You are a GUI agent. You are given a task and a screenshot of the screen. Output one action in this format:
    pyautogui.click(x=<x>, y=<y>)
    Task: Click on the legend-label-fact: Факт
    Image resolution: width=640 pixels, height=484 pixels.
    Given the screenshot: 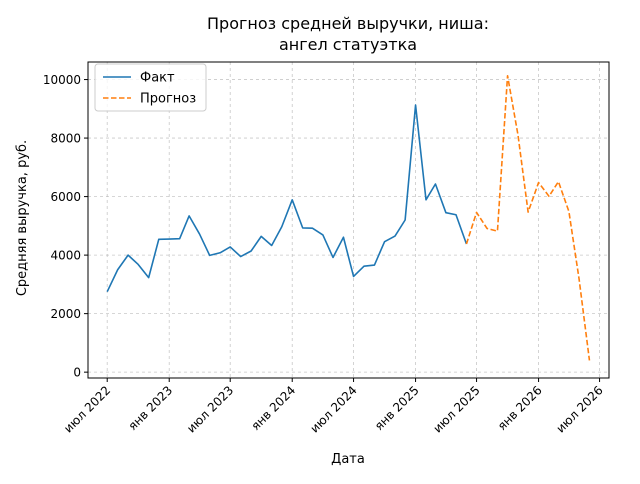 What is the action you would take?
    pyautogui.click(x=157, y=78)
    